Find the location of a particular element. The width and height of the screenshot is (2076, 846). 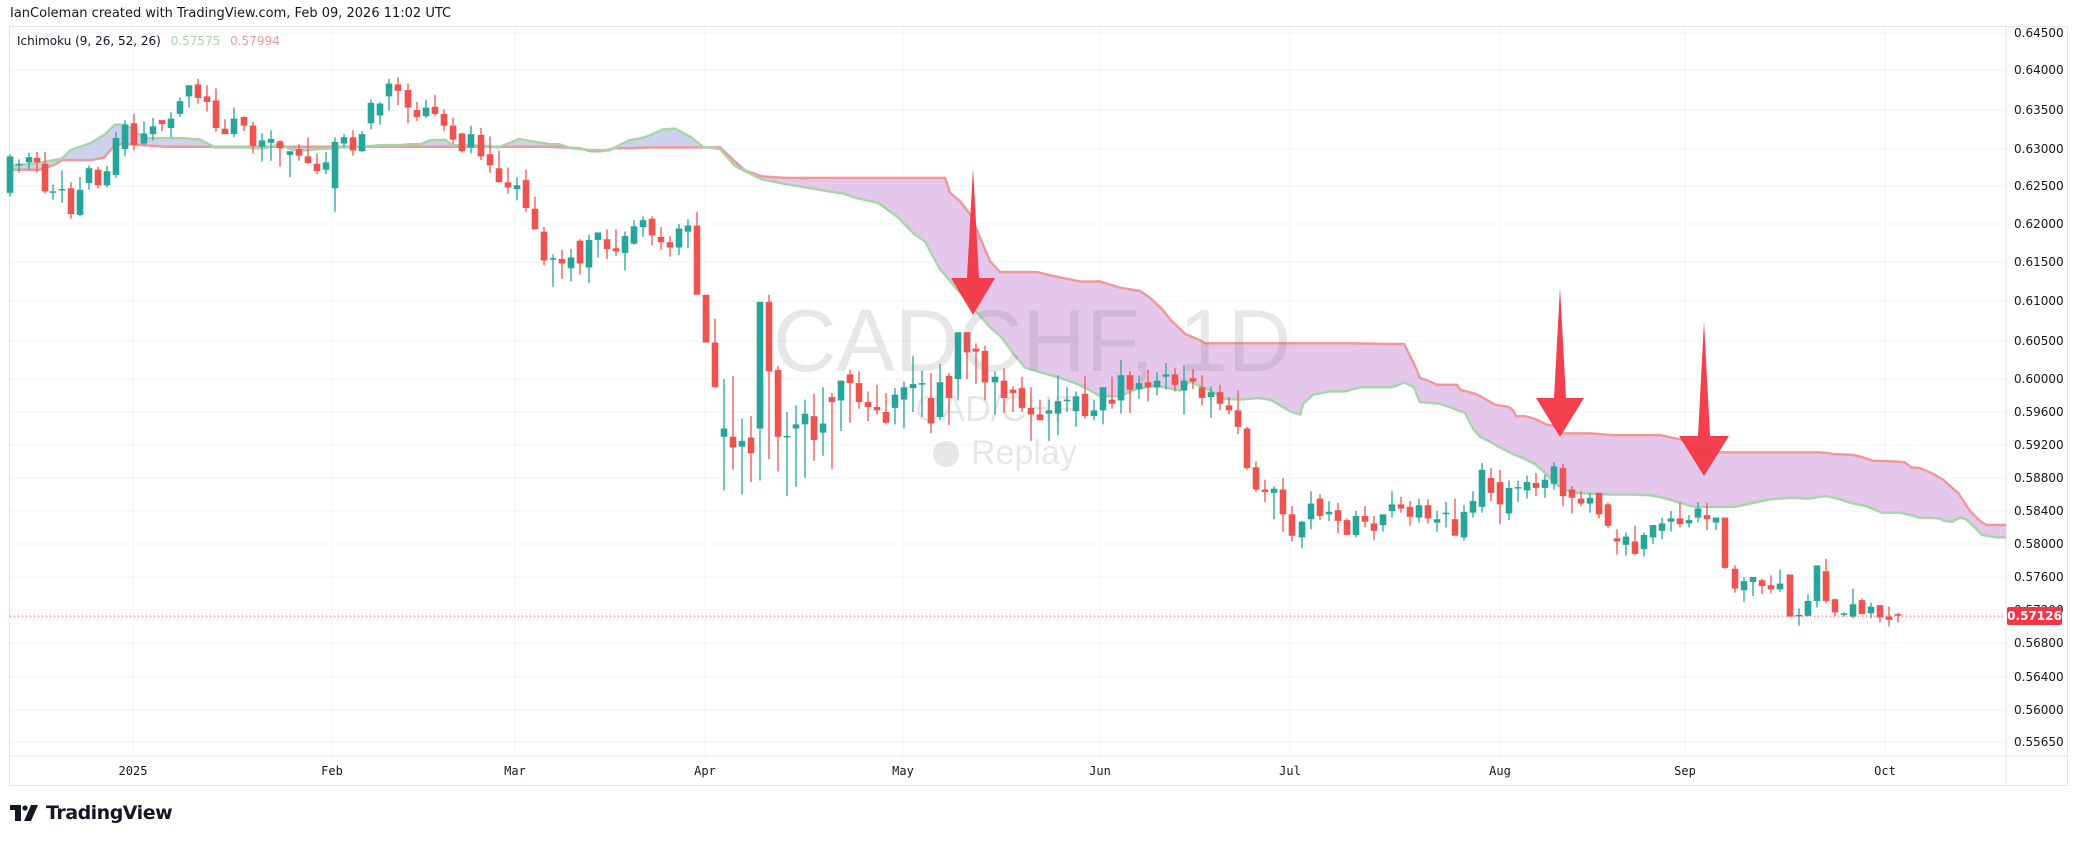

price-tick-label: 0.59200 is located at coordinates (2039, 445).